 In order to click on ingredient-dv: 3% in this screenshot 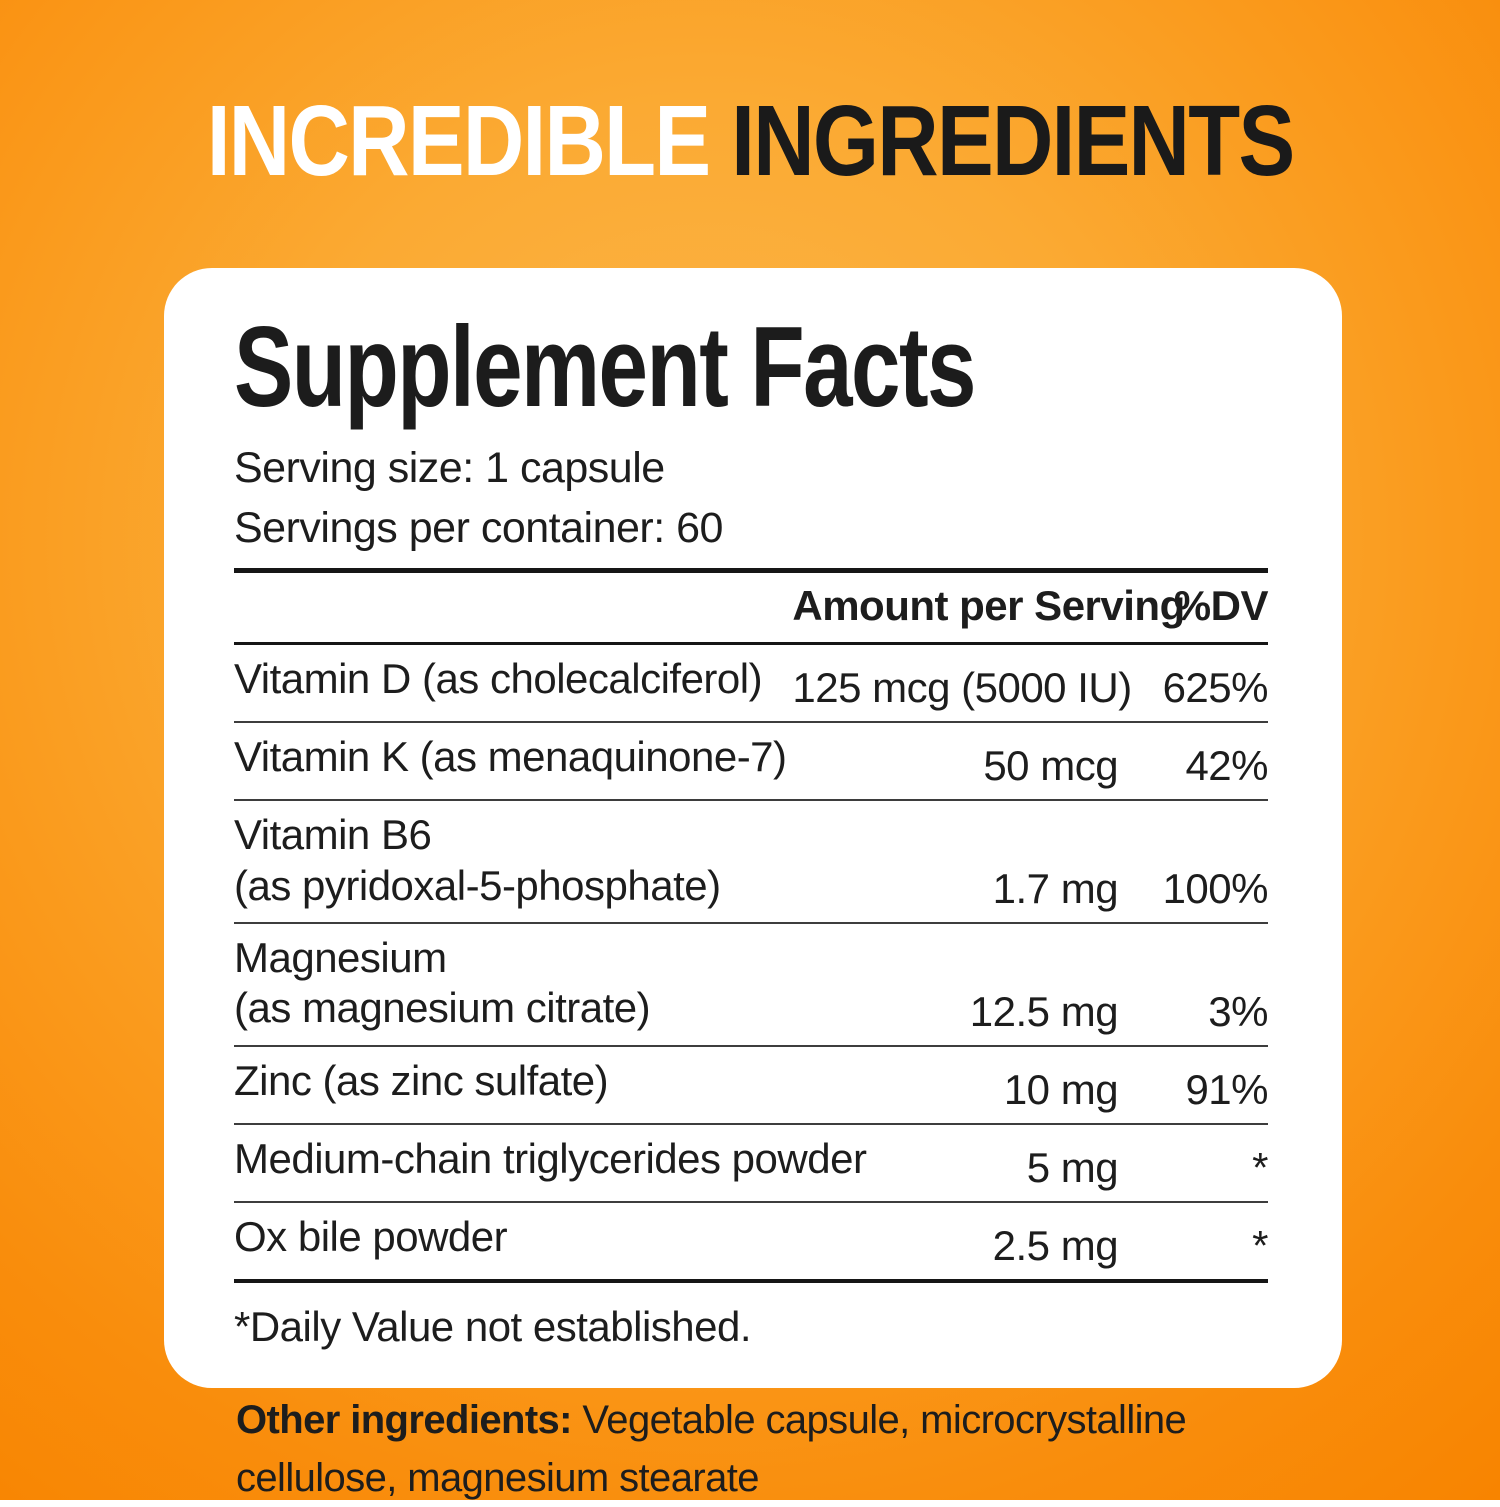, I will do `click(1193, 985)`.